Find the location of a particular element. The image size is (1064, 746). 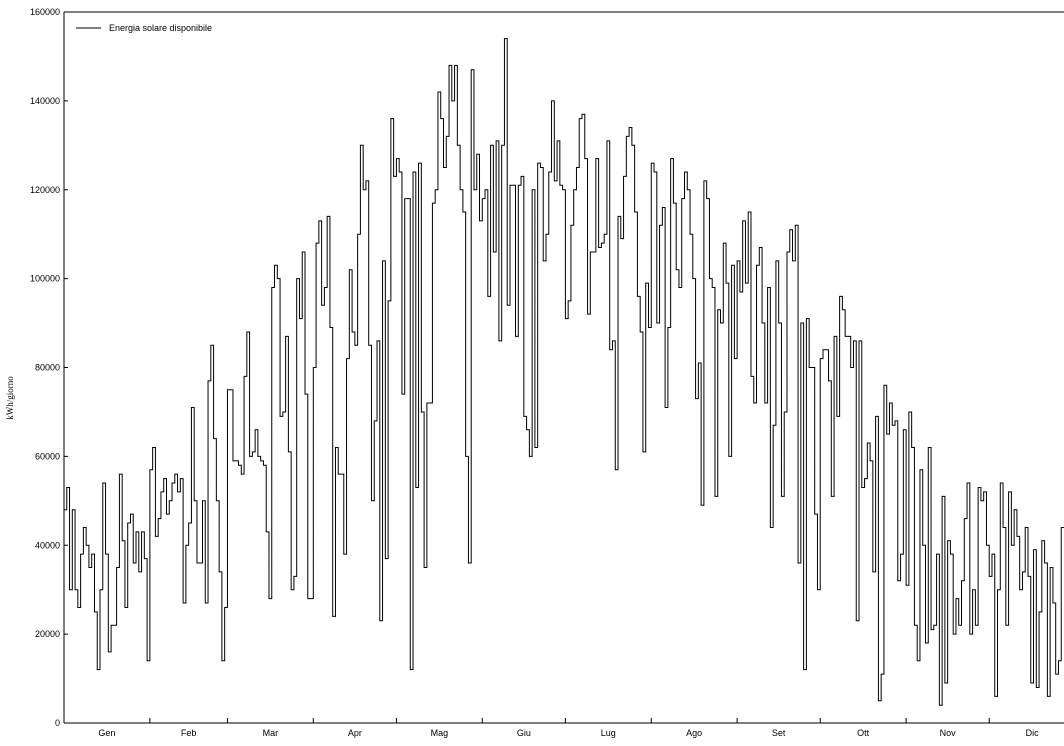

legend: Energia solare disponibile is located at coordinates (144, 28).